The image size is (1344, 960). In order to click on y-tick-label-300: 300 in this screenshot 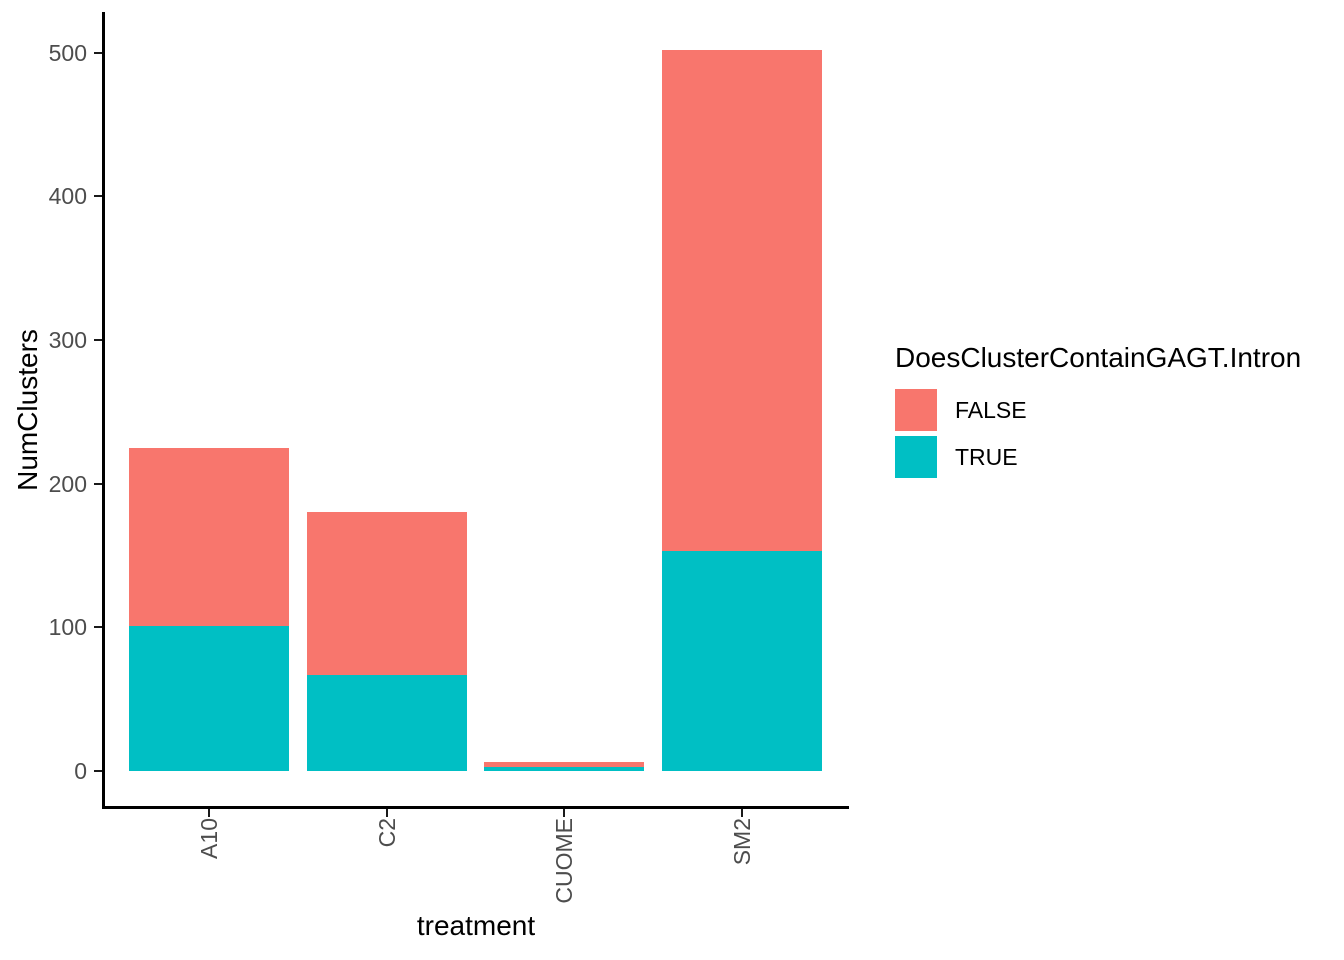, I will do `click(67, 339)`.